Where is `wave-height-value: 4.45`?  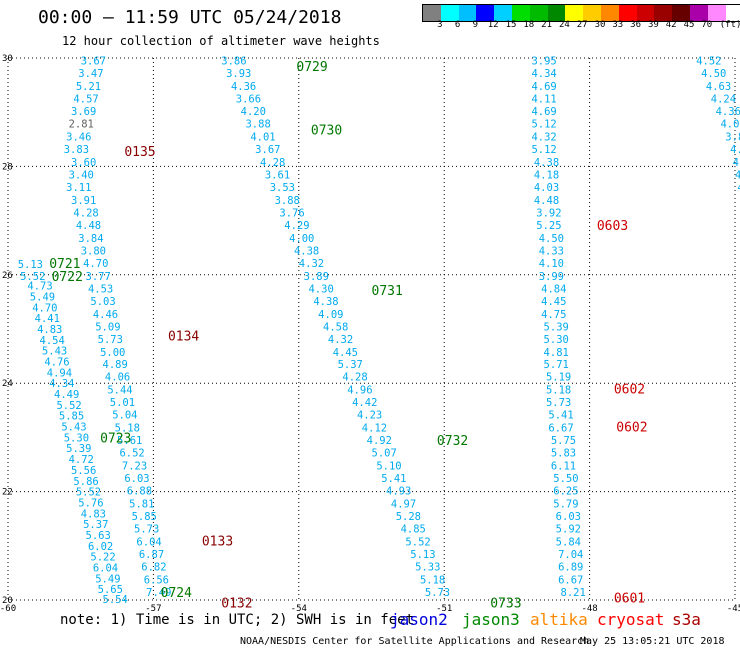 wave-height-value: 4.45 is located at coordinates (553, 302).